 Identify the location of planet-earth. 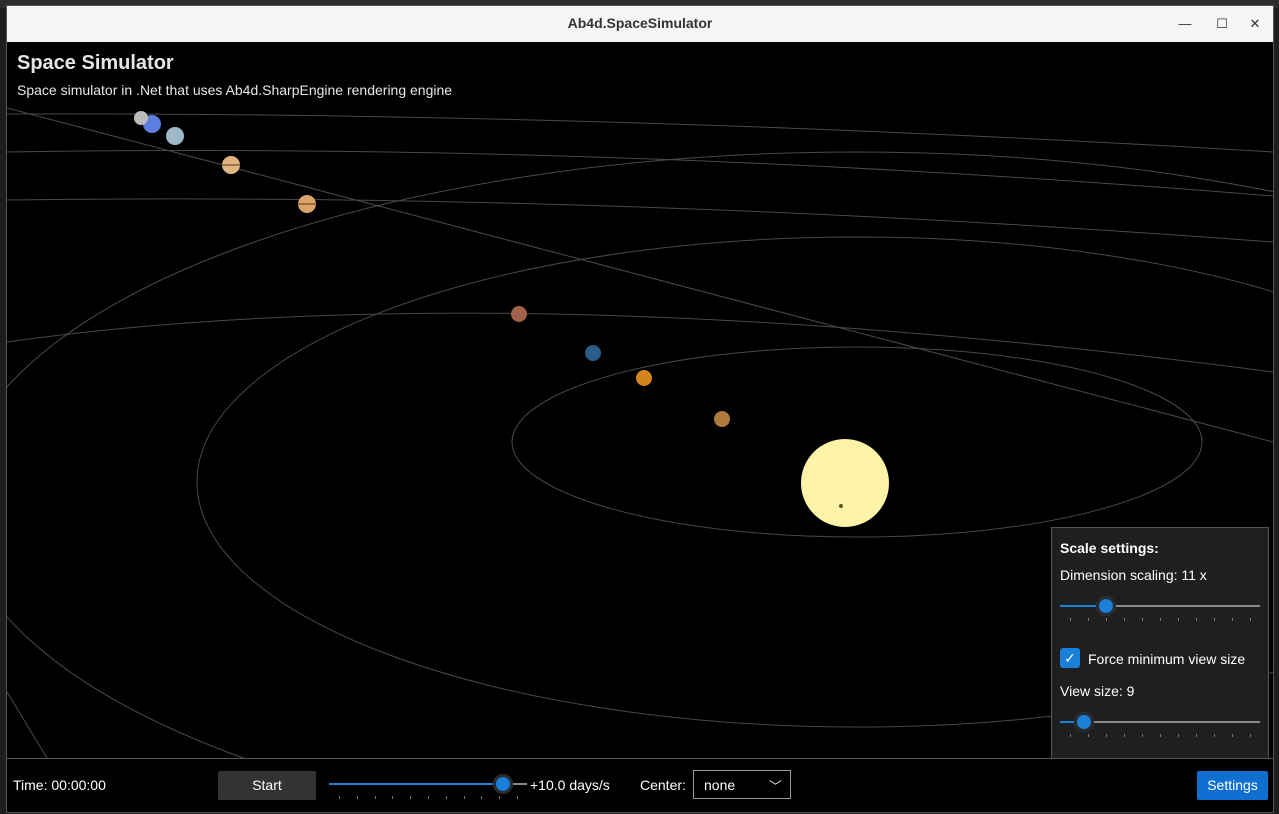
(593, 353).